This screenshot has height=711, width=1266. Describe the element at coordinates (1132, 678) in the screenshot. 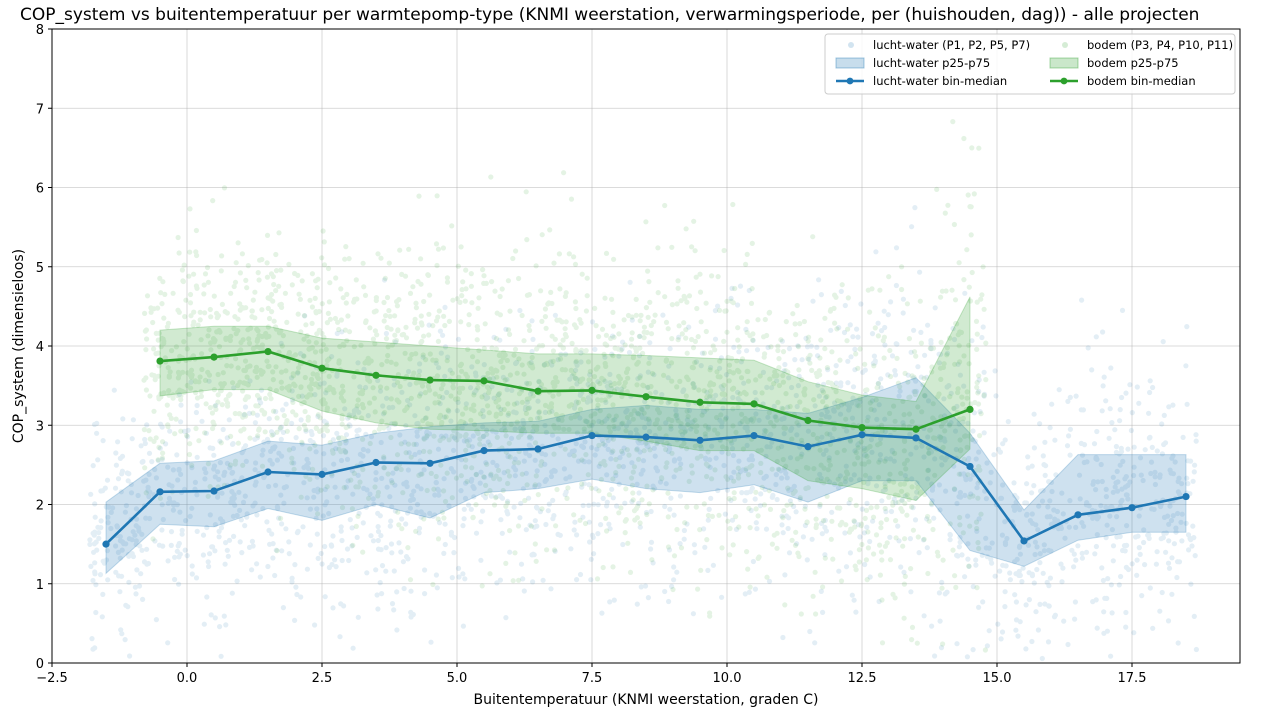

I see `x-tick-label: 17.5` at that location.